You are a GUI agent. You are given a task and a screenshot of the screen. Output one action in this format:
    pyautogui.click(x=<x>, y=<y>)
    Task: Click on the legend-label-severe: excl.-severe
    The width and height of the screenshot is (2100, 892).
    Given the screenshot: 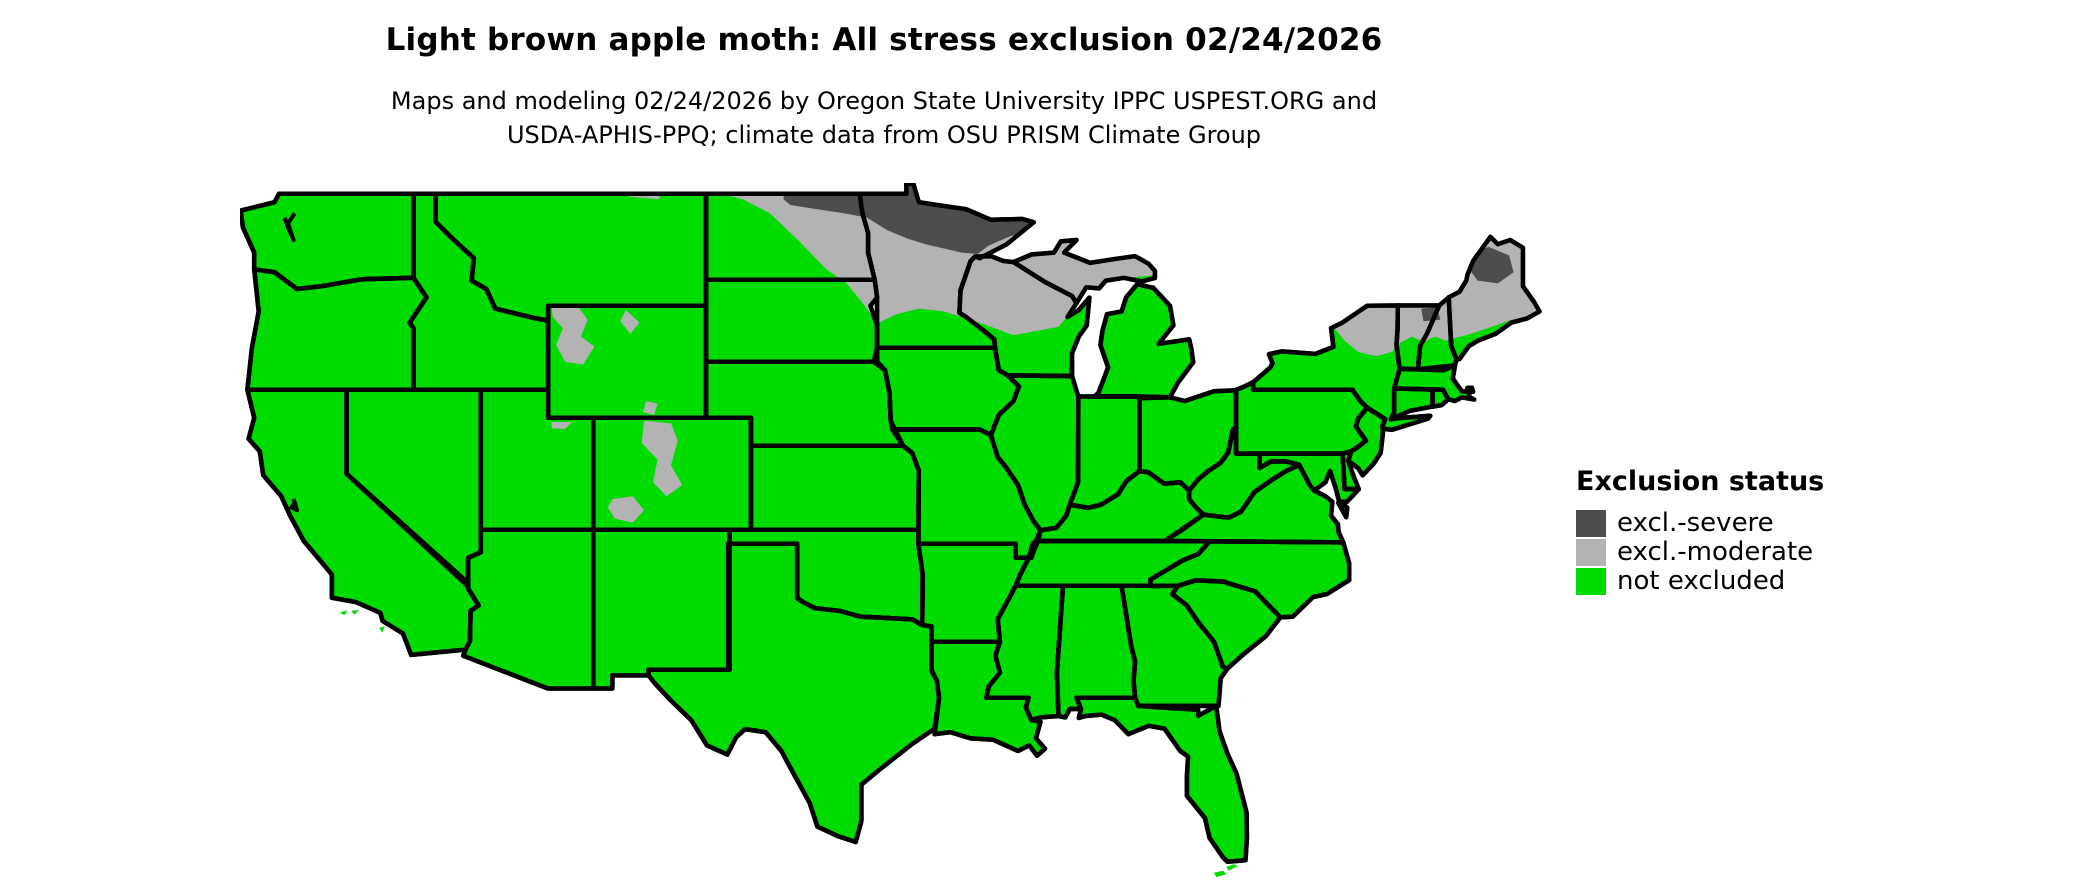 What is the action you would take?
    pyautogui.click(x=1695, y=523)
    